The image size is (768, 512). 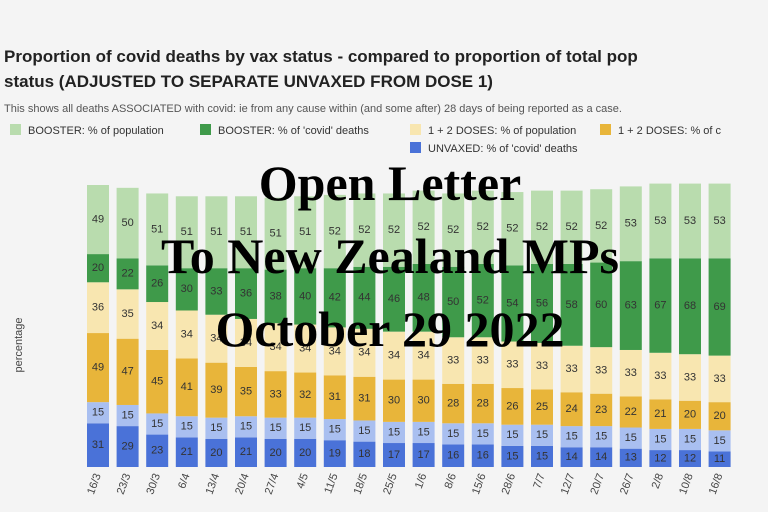 What do you see at coordinates (293, 131) in the screenshot?
I see `legend-label: BOOSTER: % of 'covid' deaths` at bounding box center [293, 131].